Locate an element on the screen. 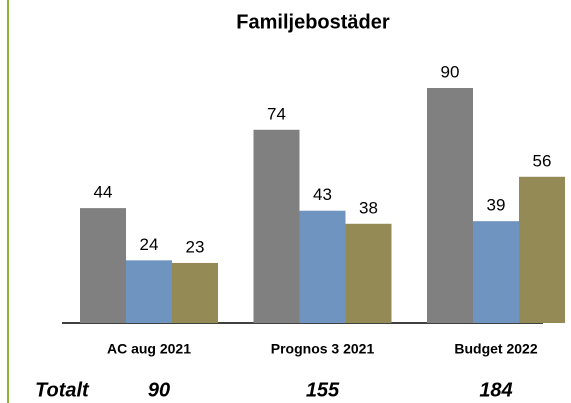 This screenshot has width=571, height=403. x-tick-label: AC aug 2021 is located at coordinates (149, 349).